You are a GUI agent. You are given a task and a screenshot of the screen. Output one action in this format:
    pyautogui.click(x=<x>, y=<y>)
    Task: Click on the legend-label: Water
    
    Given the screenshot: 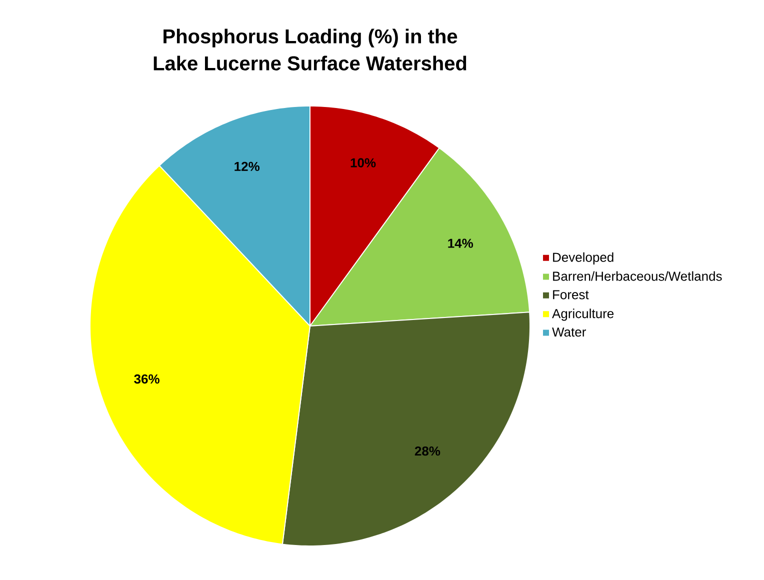 What is the action you would take?
    pyautogui.click(x=569, y=332)
    